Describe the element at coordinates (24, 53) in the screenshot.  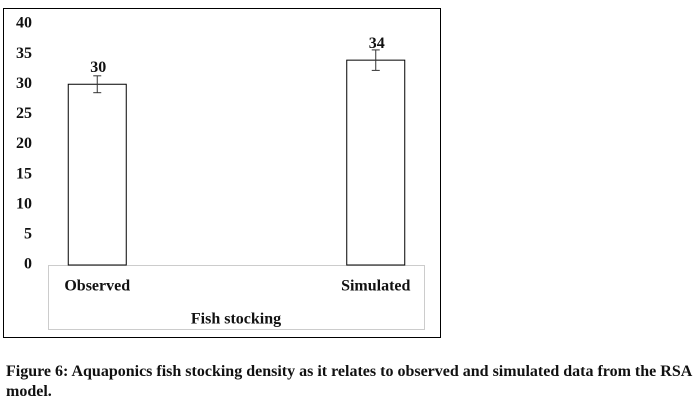
I see `y-tick-label: 35` at that location.